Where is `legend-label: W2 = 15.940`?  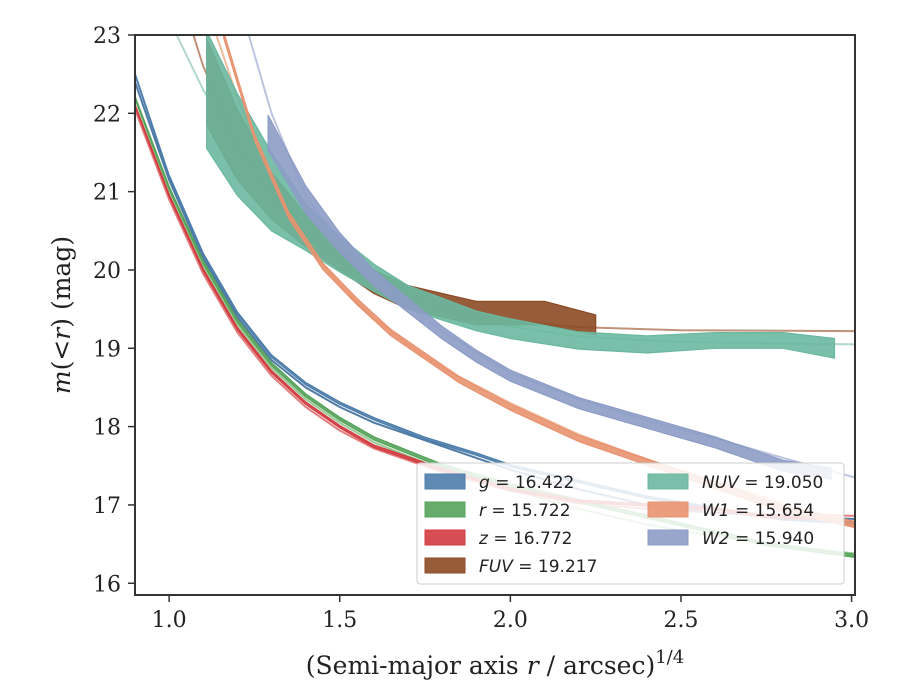 legend-label: W2 = 15.940 is located at coordinates (758, 539).